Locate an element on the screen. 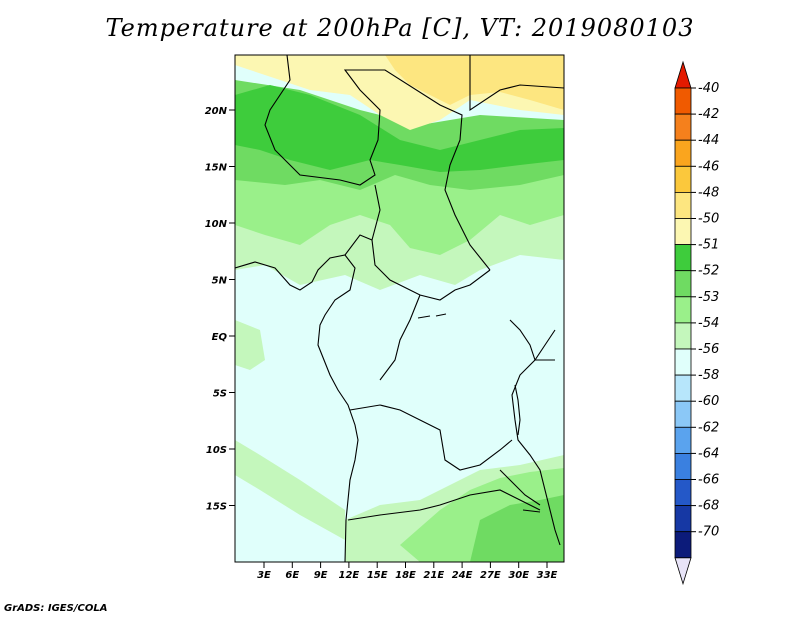  lon-label: 9E is located at coordinates (321, 575).